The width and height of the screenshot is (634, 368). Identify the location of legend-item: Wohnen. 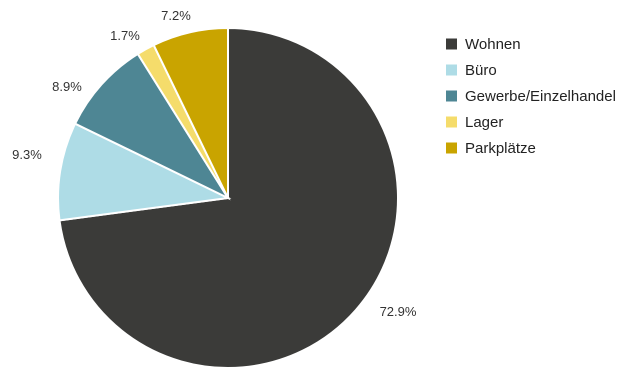
(483, 44).